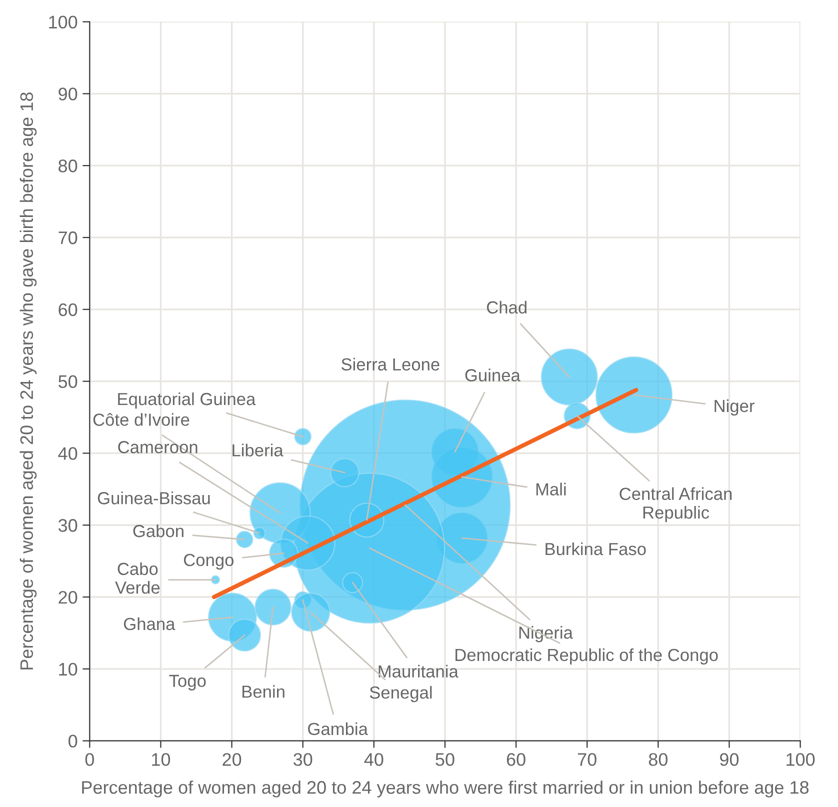 This screenshot has width=838, height=807. Describe the element at coordinates (676, 504) in the screenshot. I see `annotation: Central African Republic` at that location.